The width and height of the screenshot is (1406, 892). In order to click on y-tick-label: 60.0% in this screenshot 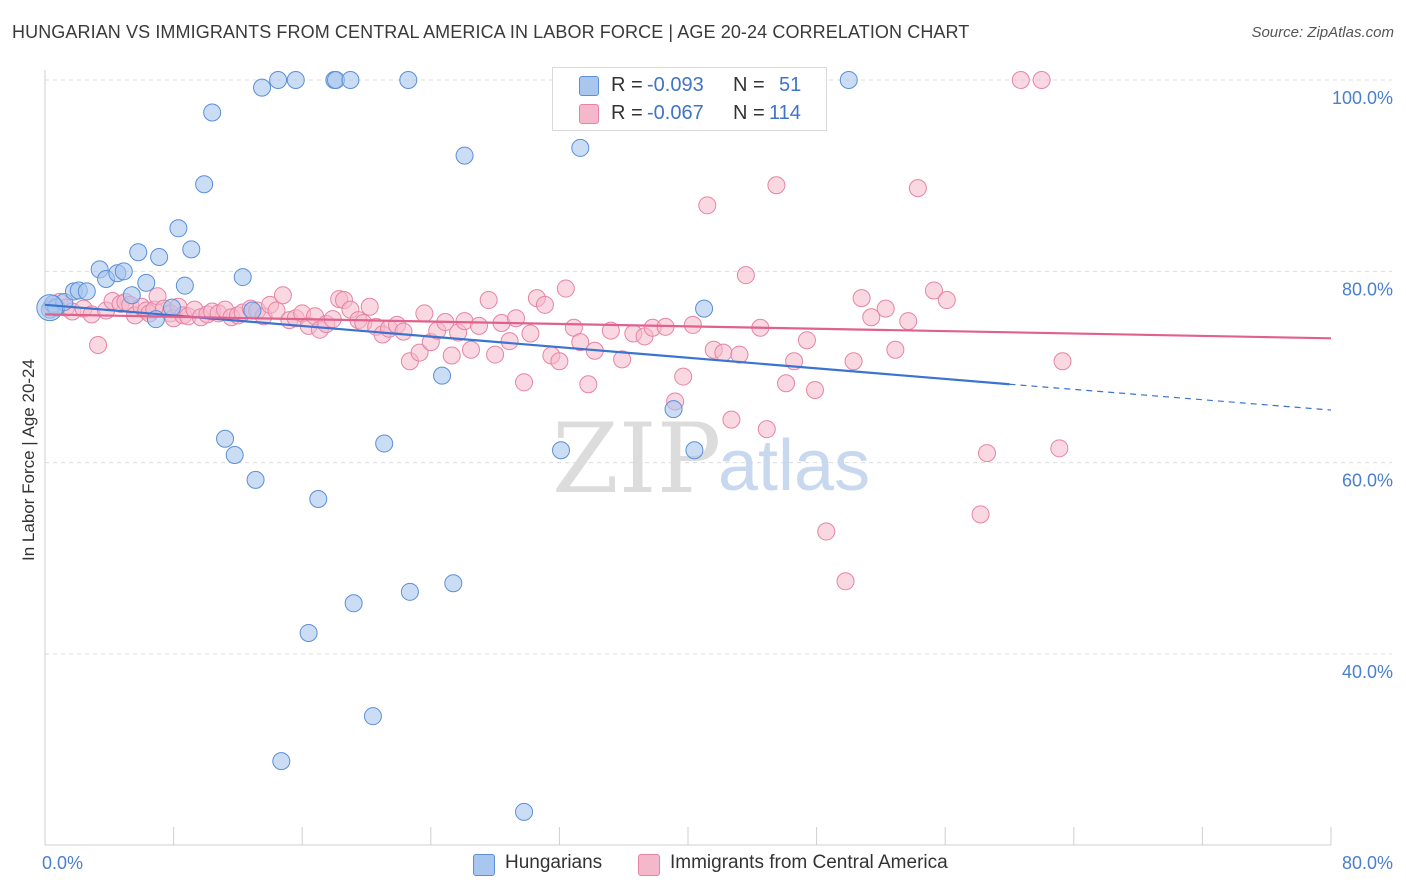, I will do `click(1367, 481)`.